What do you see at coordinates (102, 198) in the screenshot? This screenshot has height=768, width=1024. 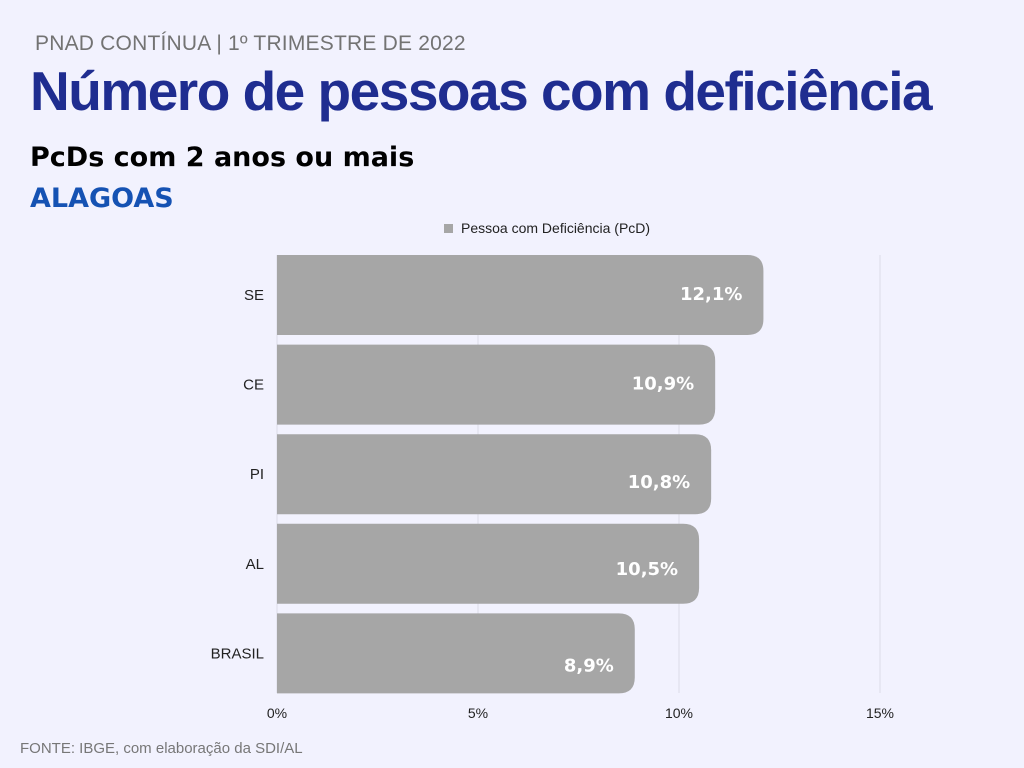 I see `region-label: ALAGOAS` at bounding box center [102, 198].